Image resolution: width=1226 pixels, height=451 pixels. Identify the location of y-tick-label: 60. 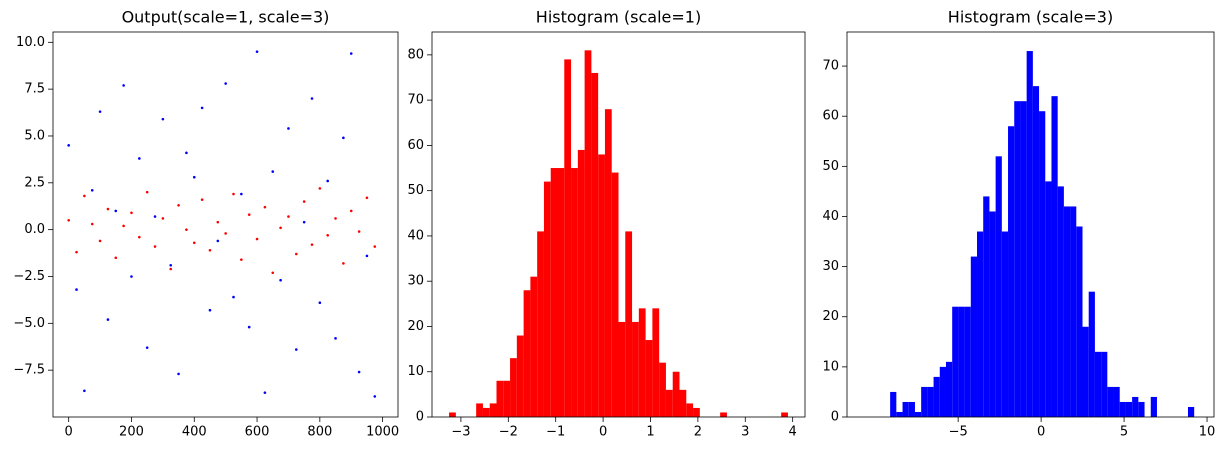
(415, 145).